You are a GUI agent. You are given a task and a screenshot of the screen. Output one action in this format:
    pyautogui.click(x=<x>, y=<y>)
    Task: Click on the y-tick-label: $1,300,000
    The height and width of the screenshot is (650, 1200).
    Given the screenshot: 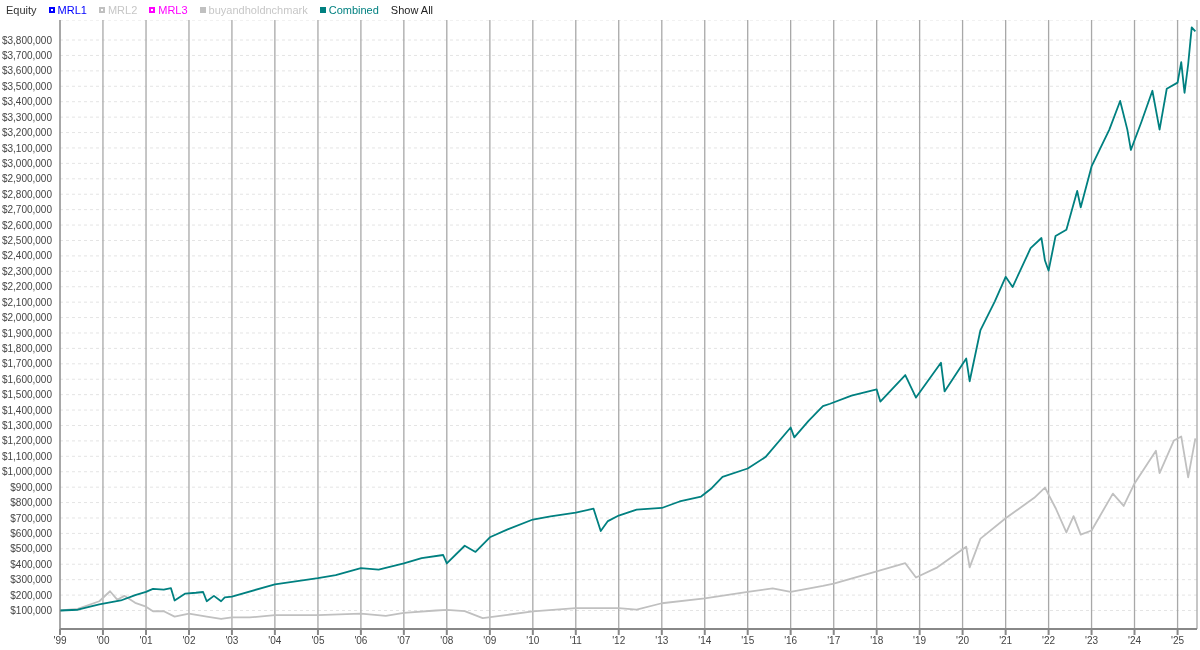 What is the action you would take?
    pyautogui.click(x=27, y=426)
    